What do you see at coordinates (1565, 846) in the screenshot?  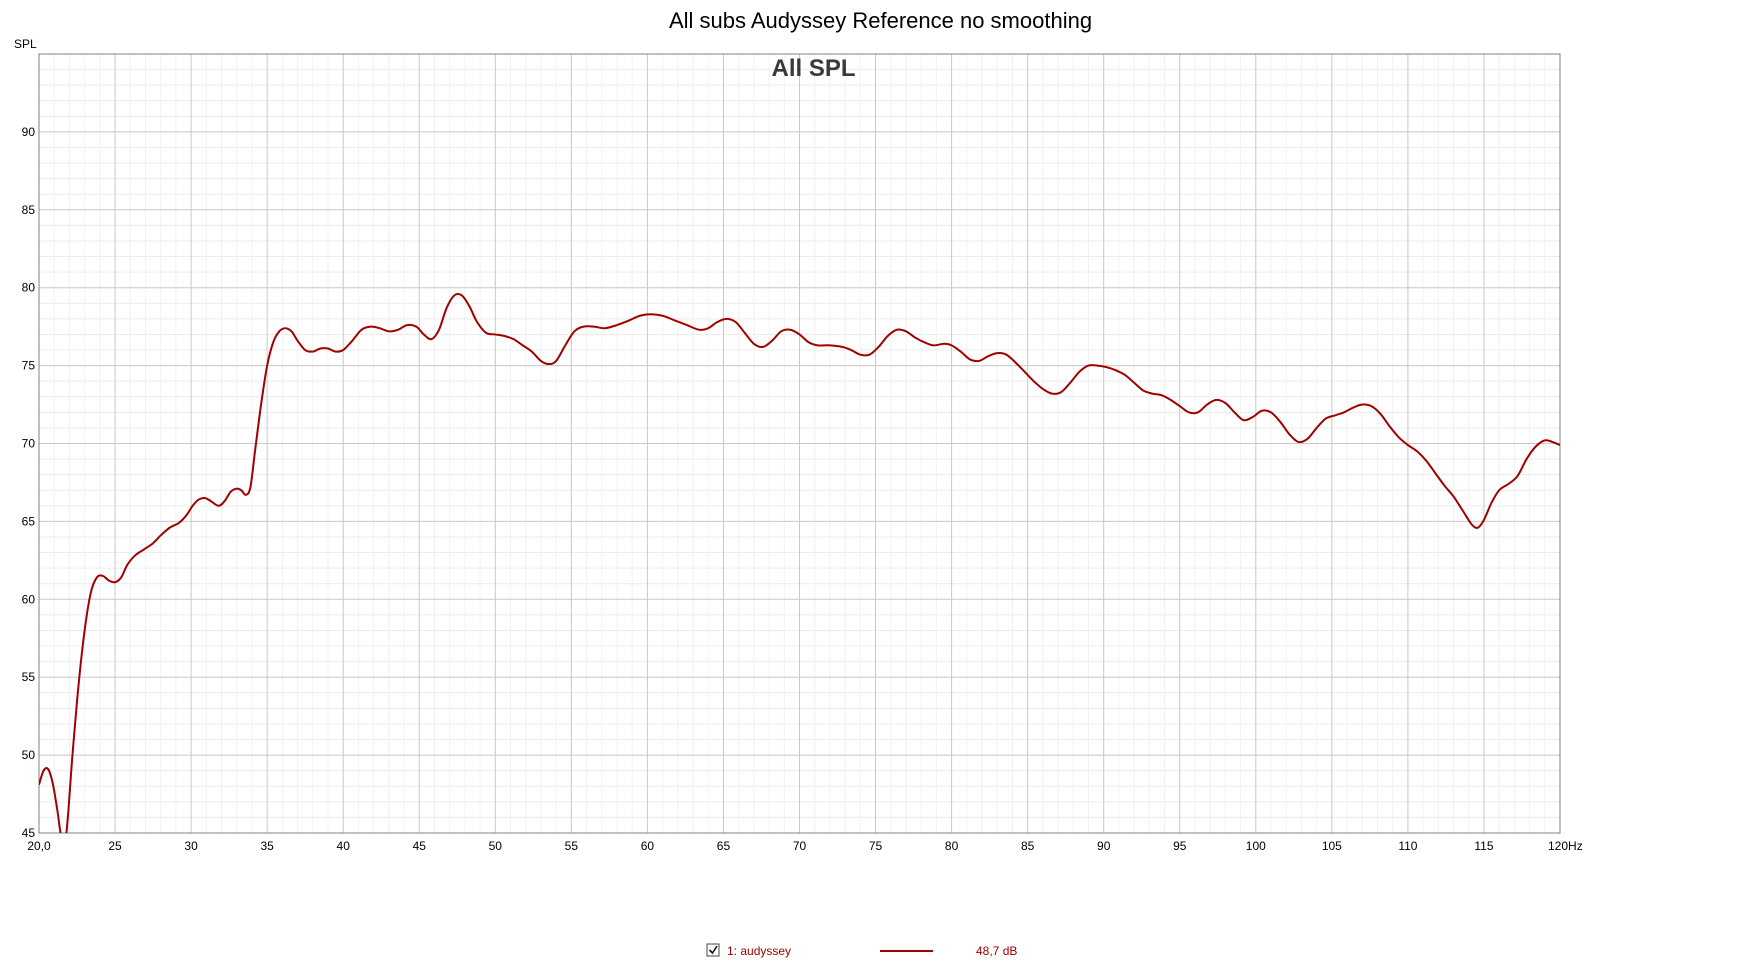 I see `x-tick-label: 120Hz` at bounding box center [1565, 846].